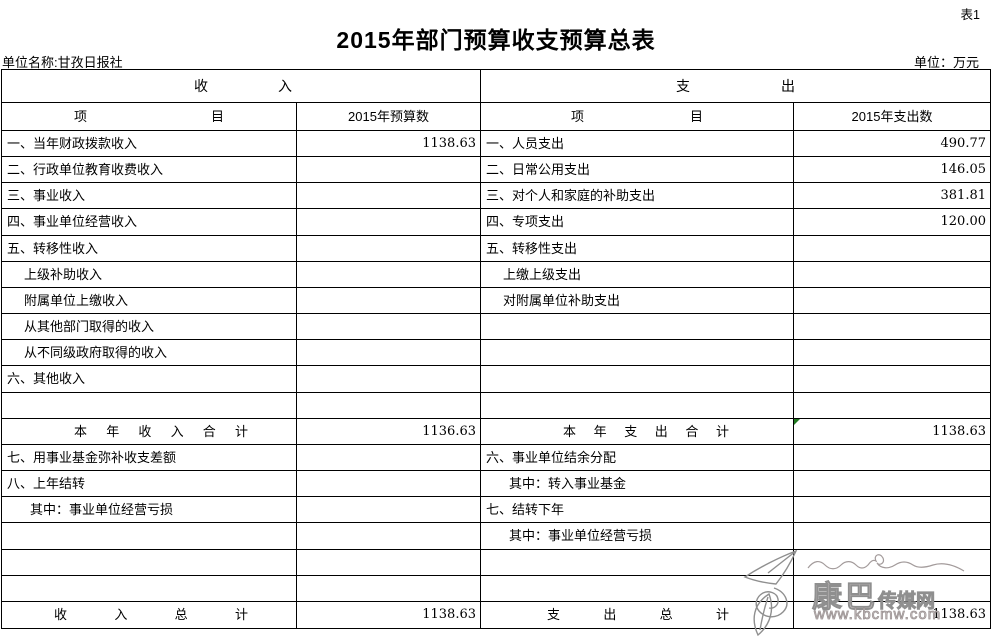 This screenshot has height=641, width=992. What do you see at coordinates (149, 144) in the screenshot?
I see `income-item-cell: 一、当年财政拨款收入` at bounding box center [149, 144].